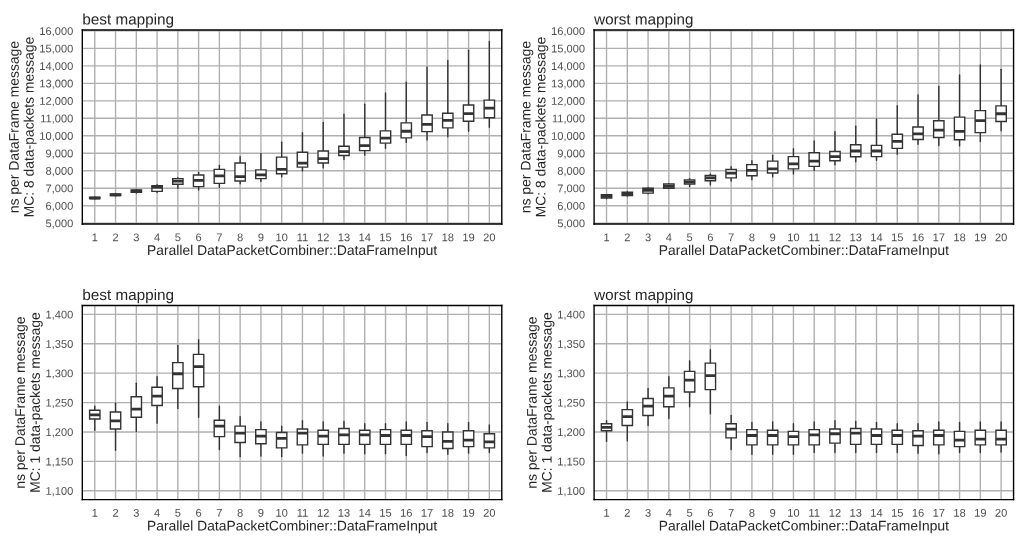 This screenshot has width=1029, height=546. Describe the element at coordinates (568, 49) in the screenshot. I see `y-tick-label: 15,000` at that location.